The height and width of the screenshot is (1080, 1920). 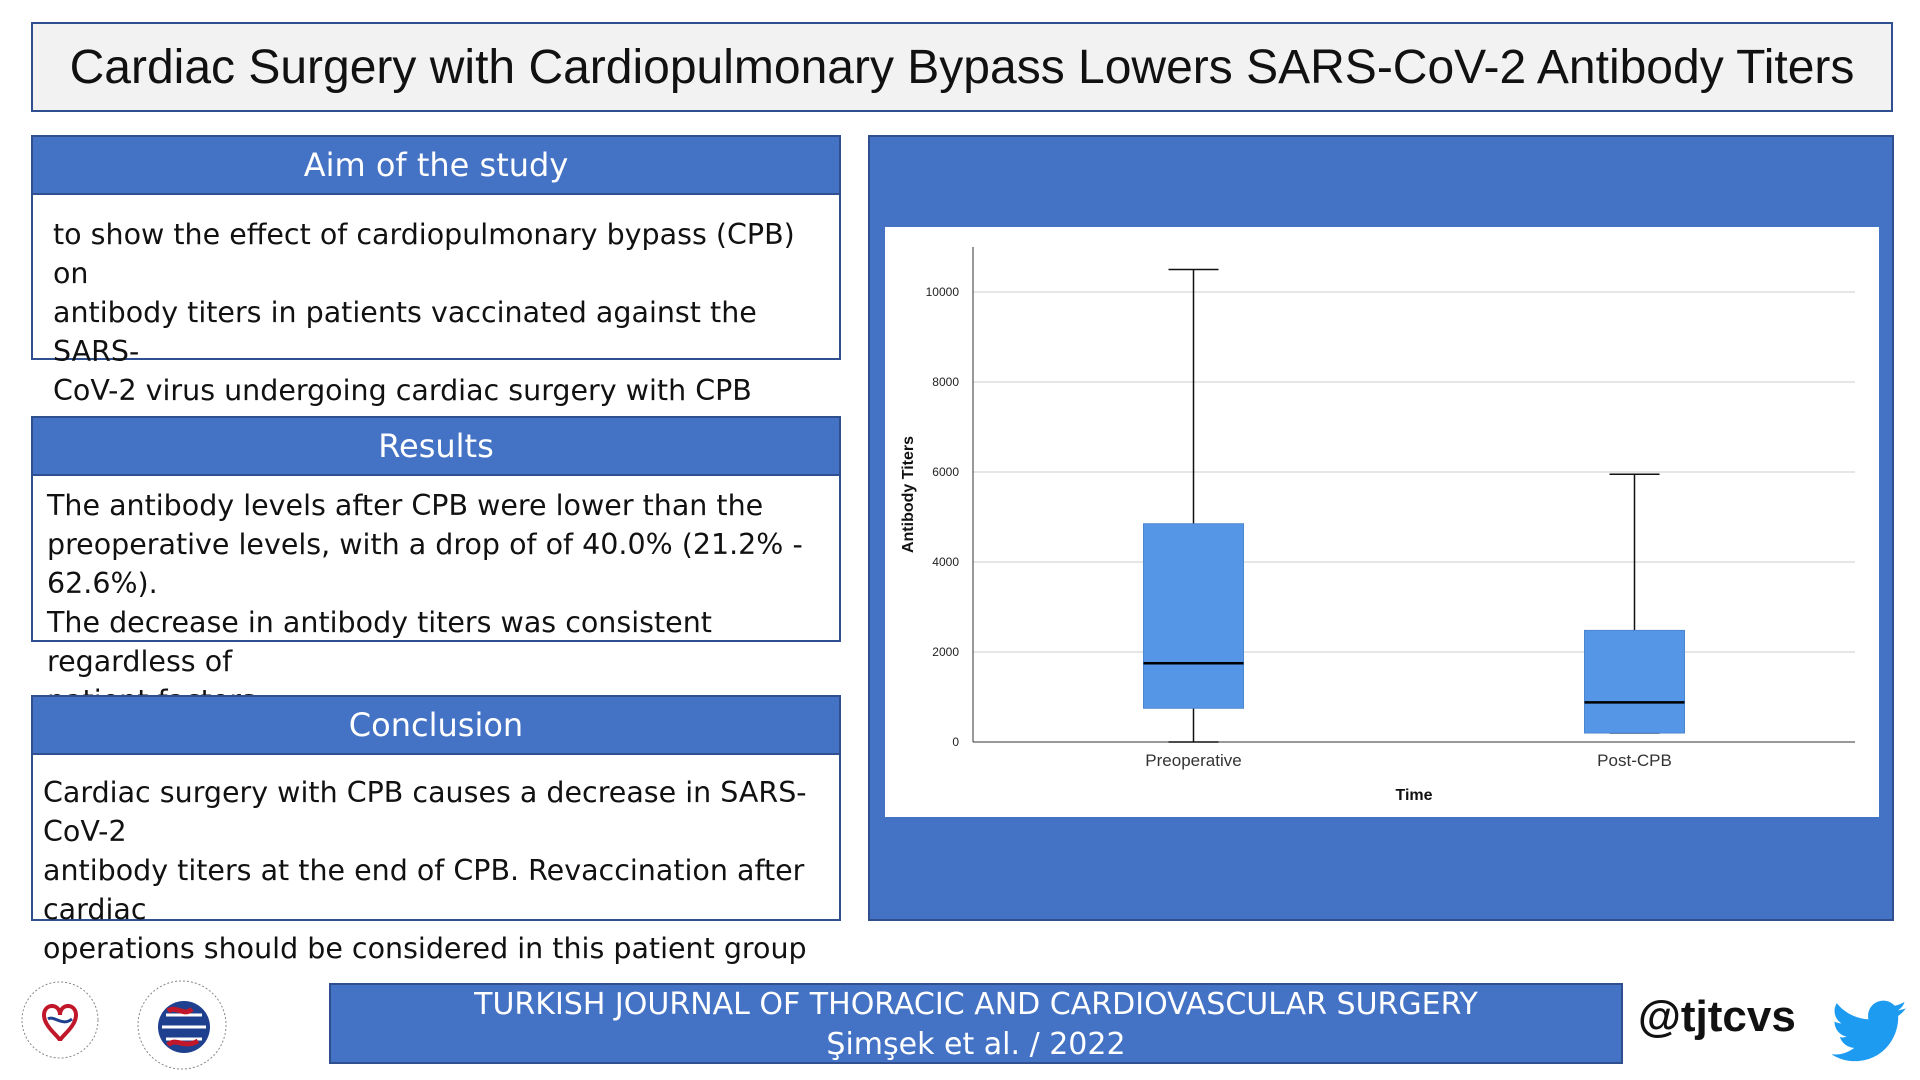 What do you see at coordinates (945, 652) in the screenshot?
I see `y-tick-label: 2000` at bounding box center [945, 652].